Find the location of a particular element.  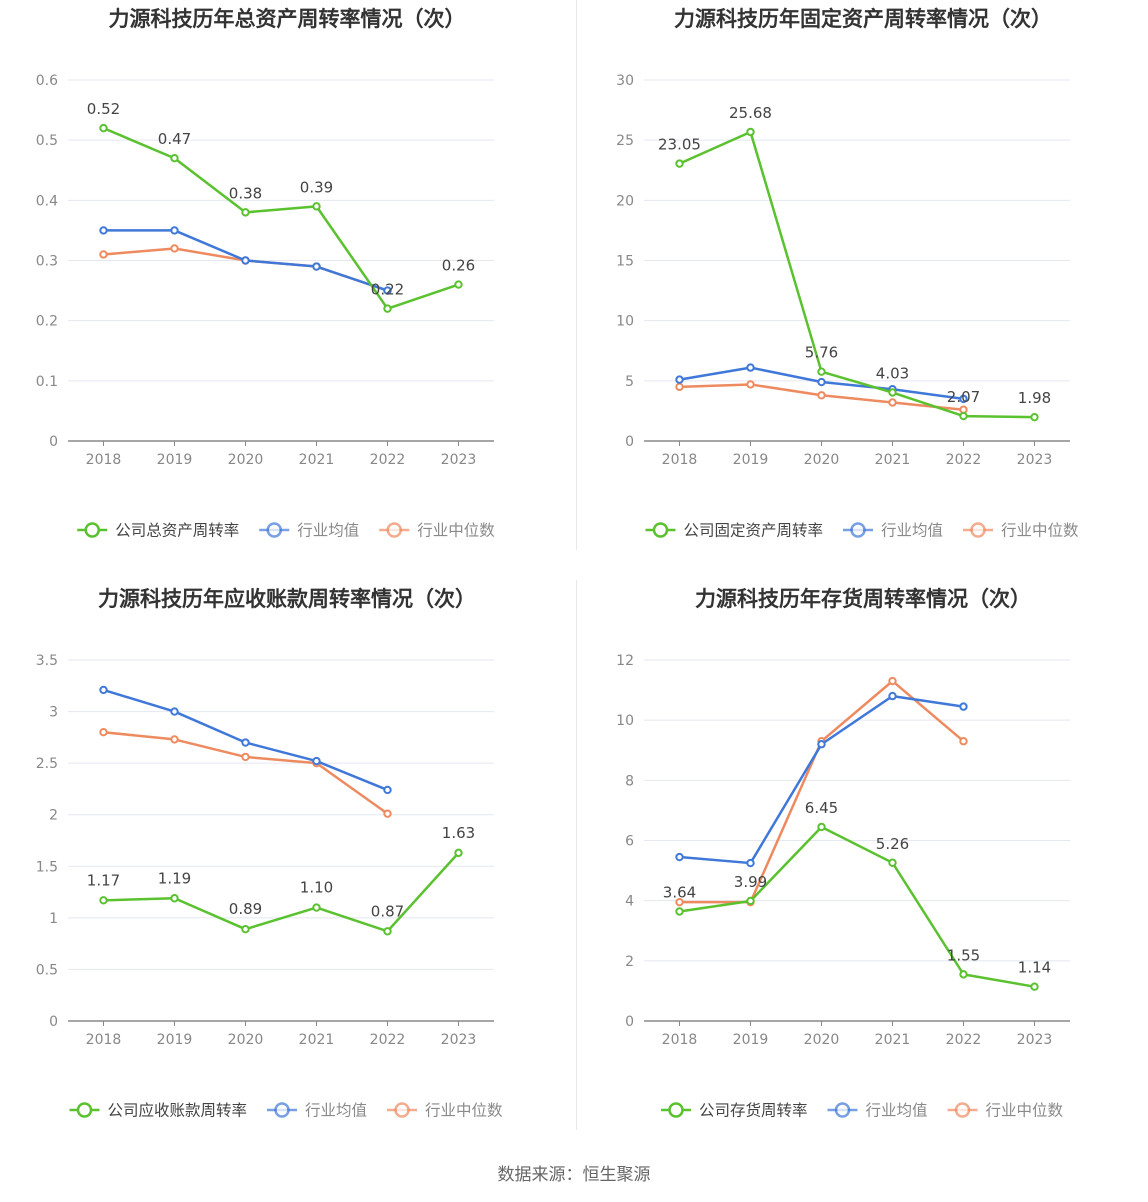

data-label: 1.10 is located at coordinates (316, 888).